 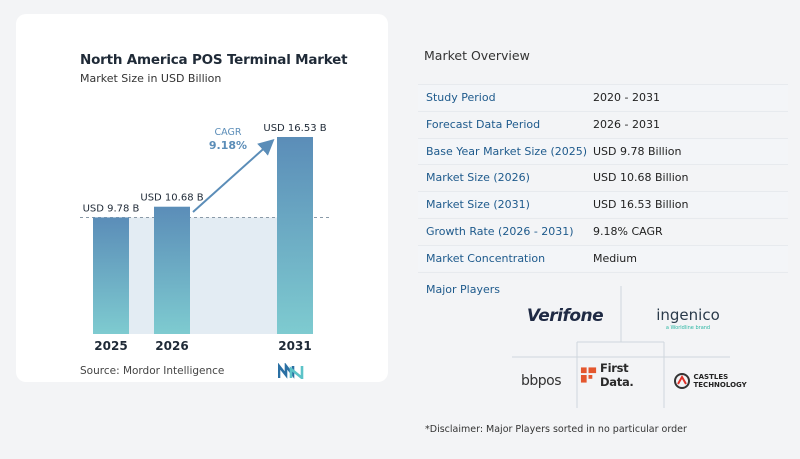 What do you see at coordinates (615, 258) in the screenshot?
I see `overview-row-value: Medium` at bounding box center [615, 258].